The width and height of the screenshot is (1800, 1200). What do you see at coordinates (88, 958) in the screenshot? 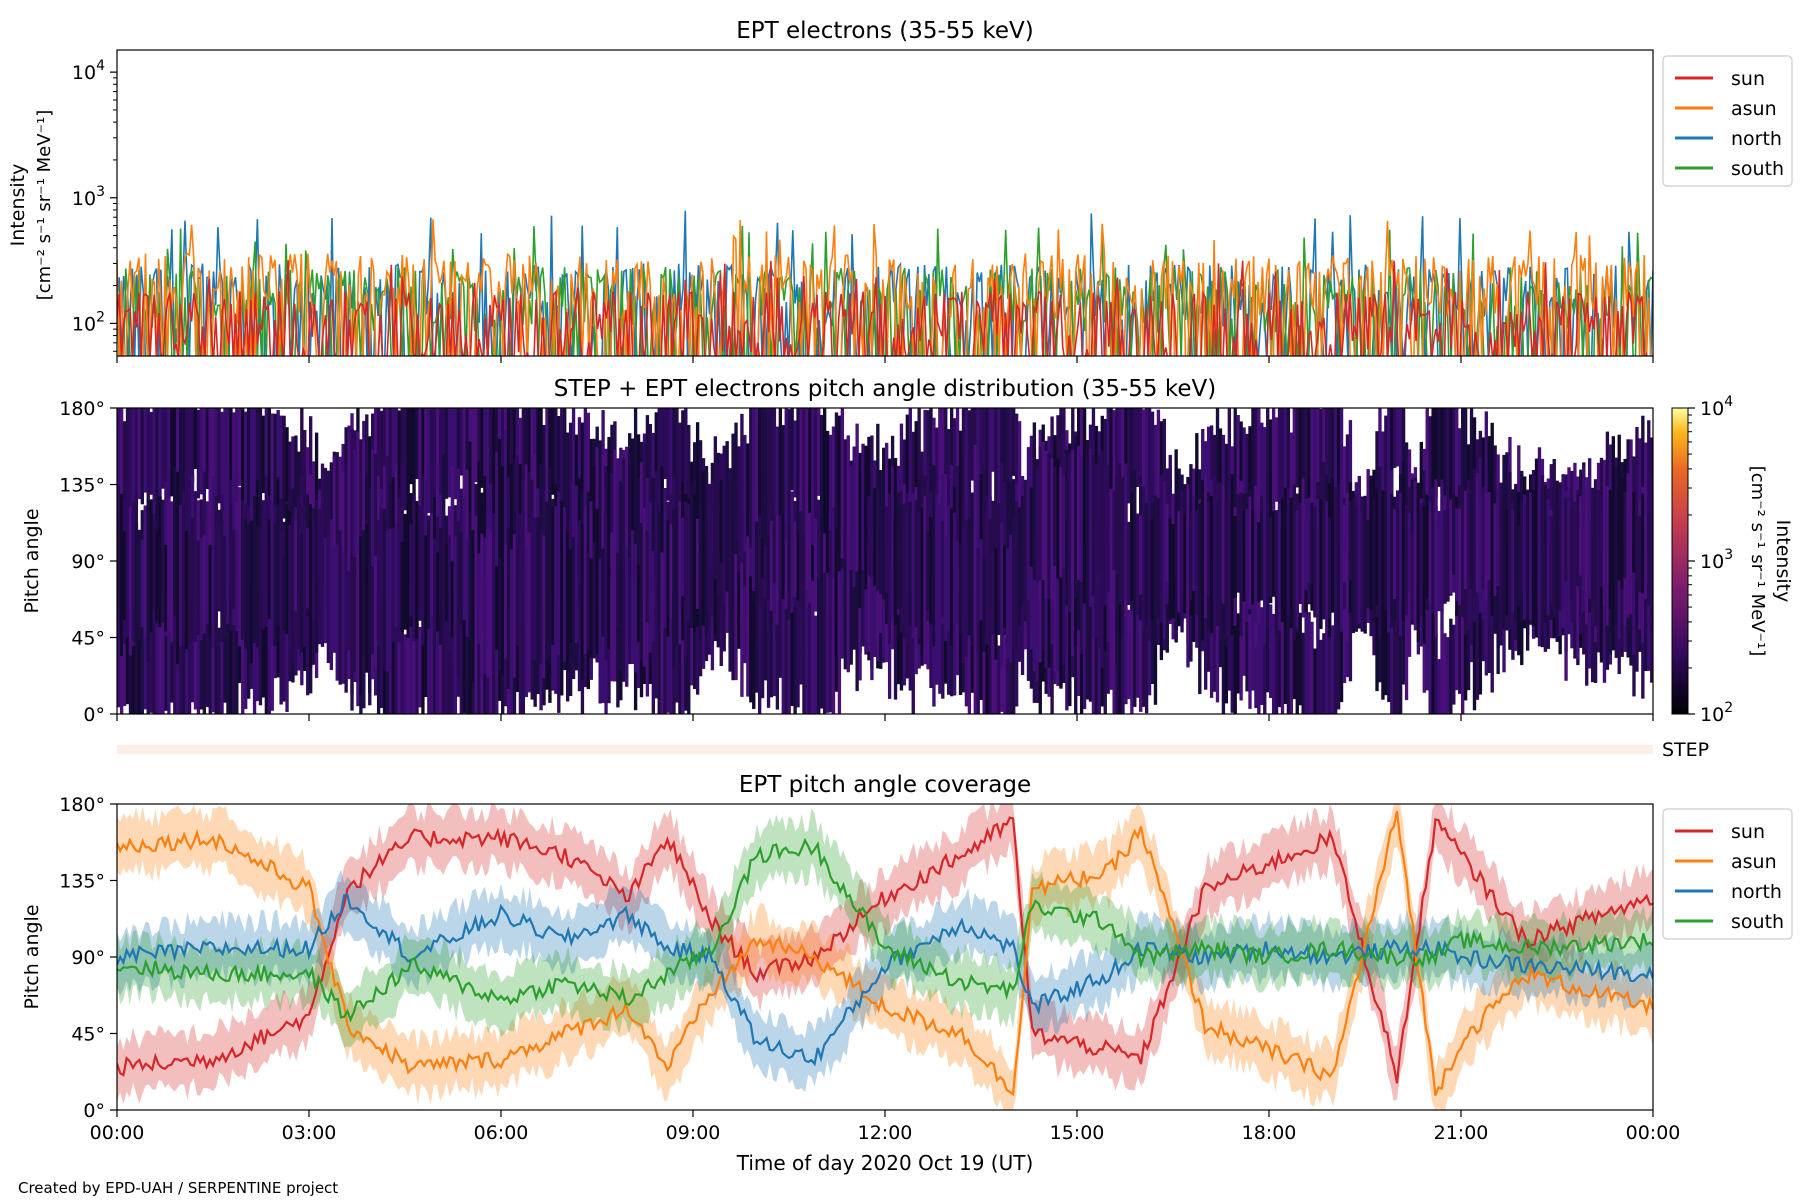
I see `coverage-y-ticks: 0° 45° 90° 135° 180°` at bounding box center [88, 958].